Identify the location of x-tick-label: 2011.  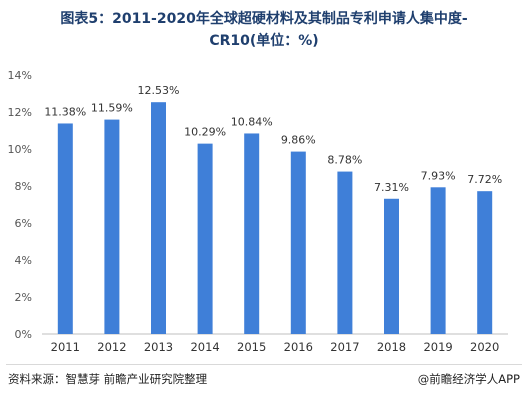
(65, 347).